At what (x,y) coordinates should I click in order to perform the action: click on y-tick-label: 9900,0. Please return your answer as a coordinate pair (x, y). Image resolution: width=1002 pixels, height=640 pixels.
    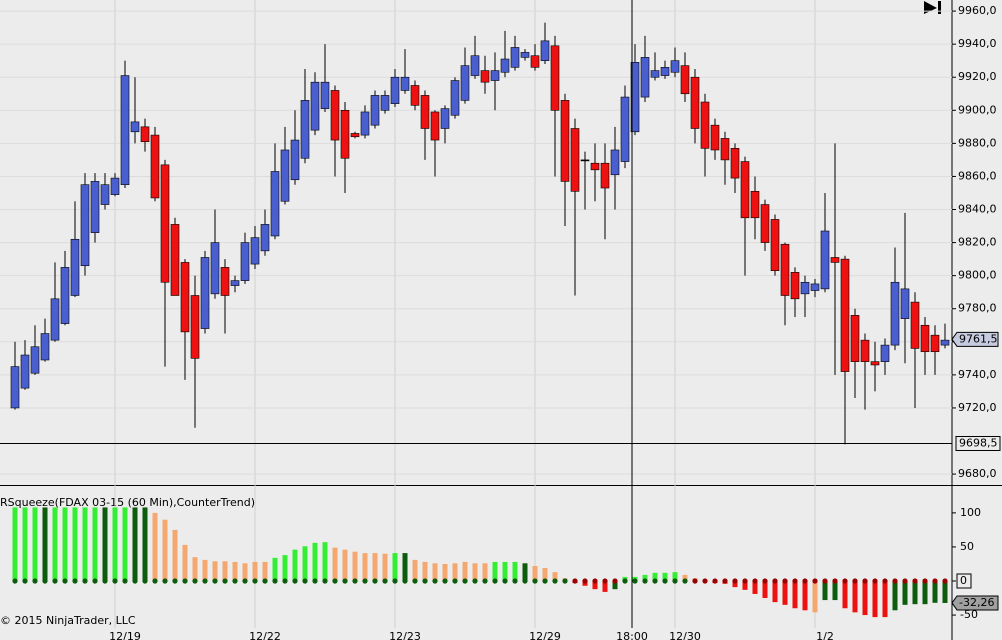
    Looking at the image, I should click on (977, 109).